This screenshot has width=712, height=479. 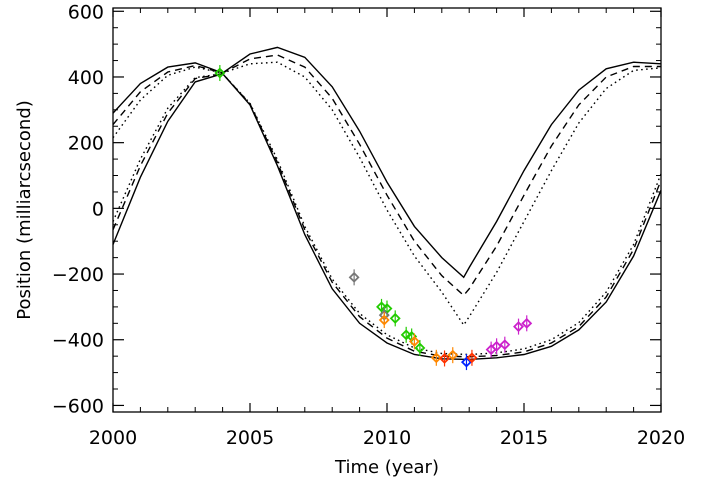 I want to click on x-tick-label: 2015, so click(x=524, y=438).